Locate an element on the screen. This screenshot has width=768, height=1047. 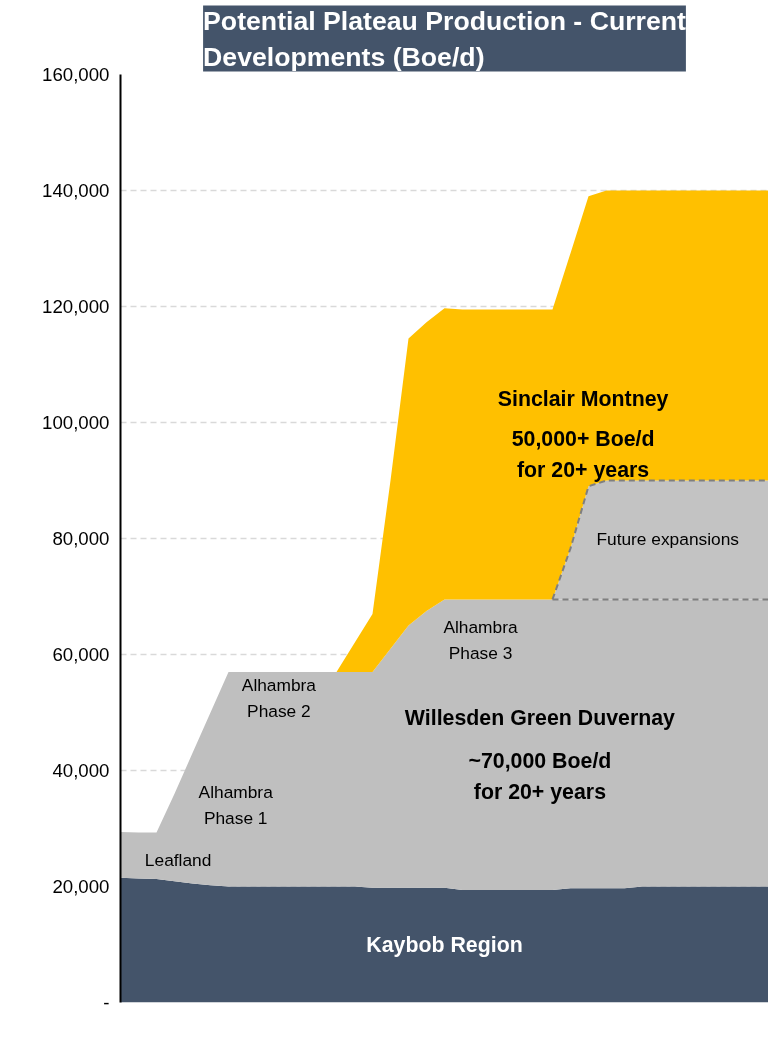
y-tick-label: - is located at coordinates (106, 1002).